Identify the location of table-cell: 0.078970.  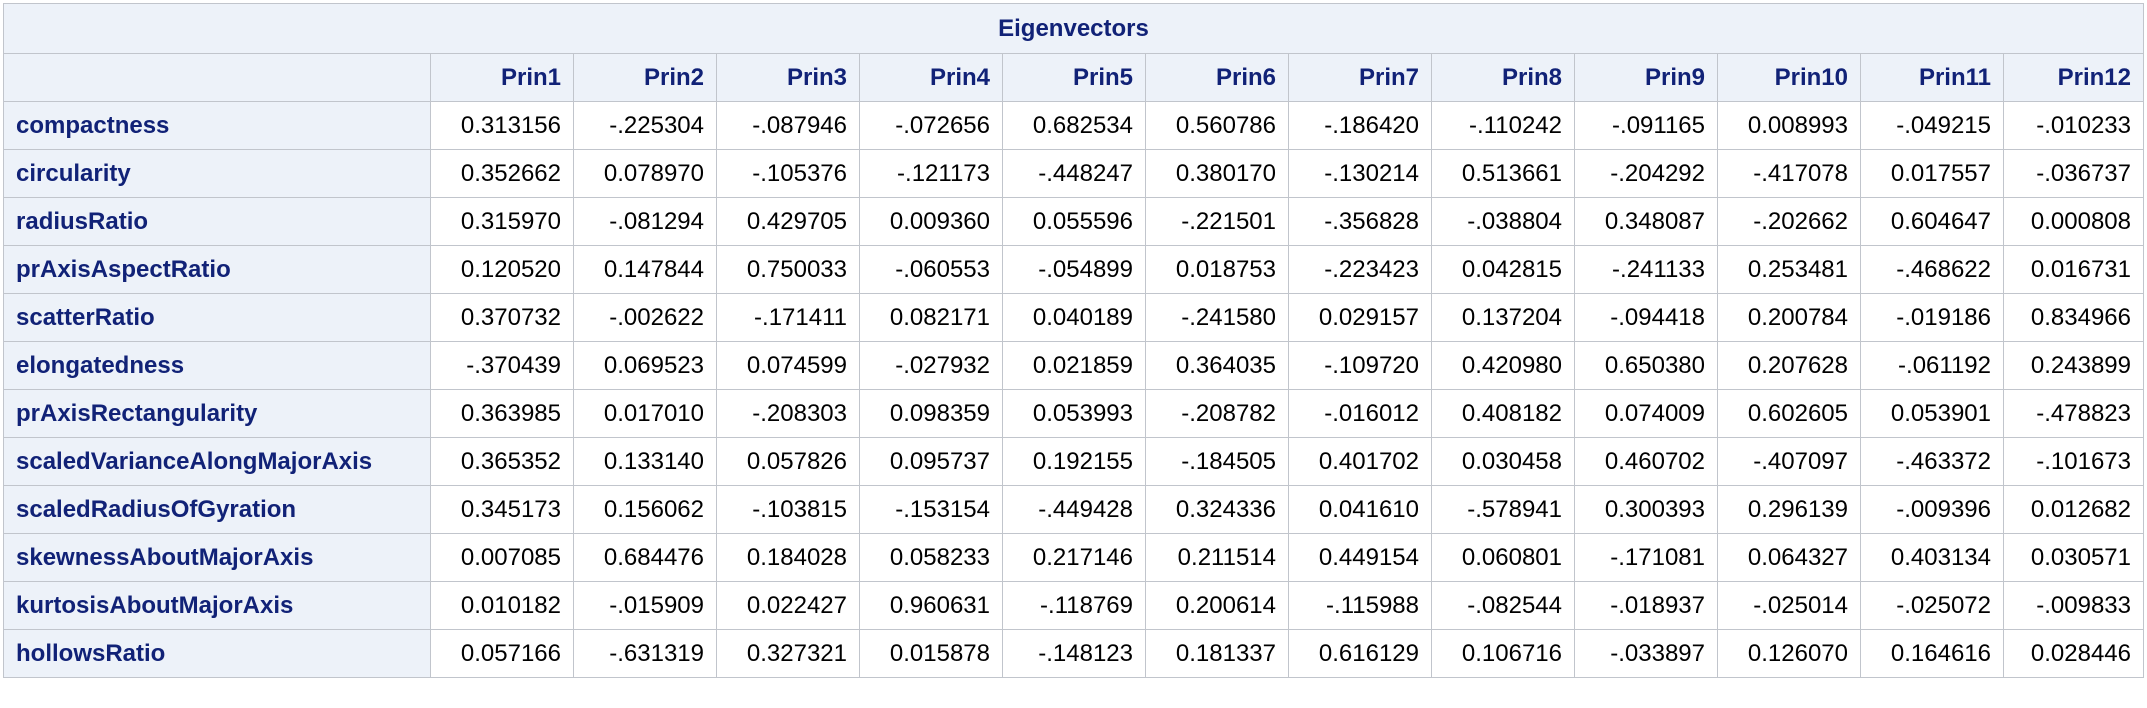
(645, 173).